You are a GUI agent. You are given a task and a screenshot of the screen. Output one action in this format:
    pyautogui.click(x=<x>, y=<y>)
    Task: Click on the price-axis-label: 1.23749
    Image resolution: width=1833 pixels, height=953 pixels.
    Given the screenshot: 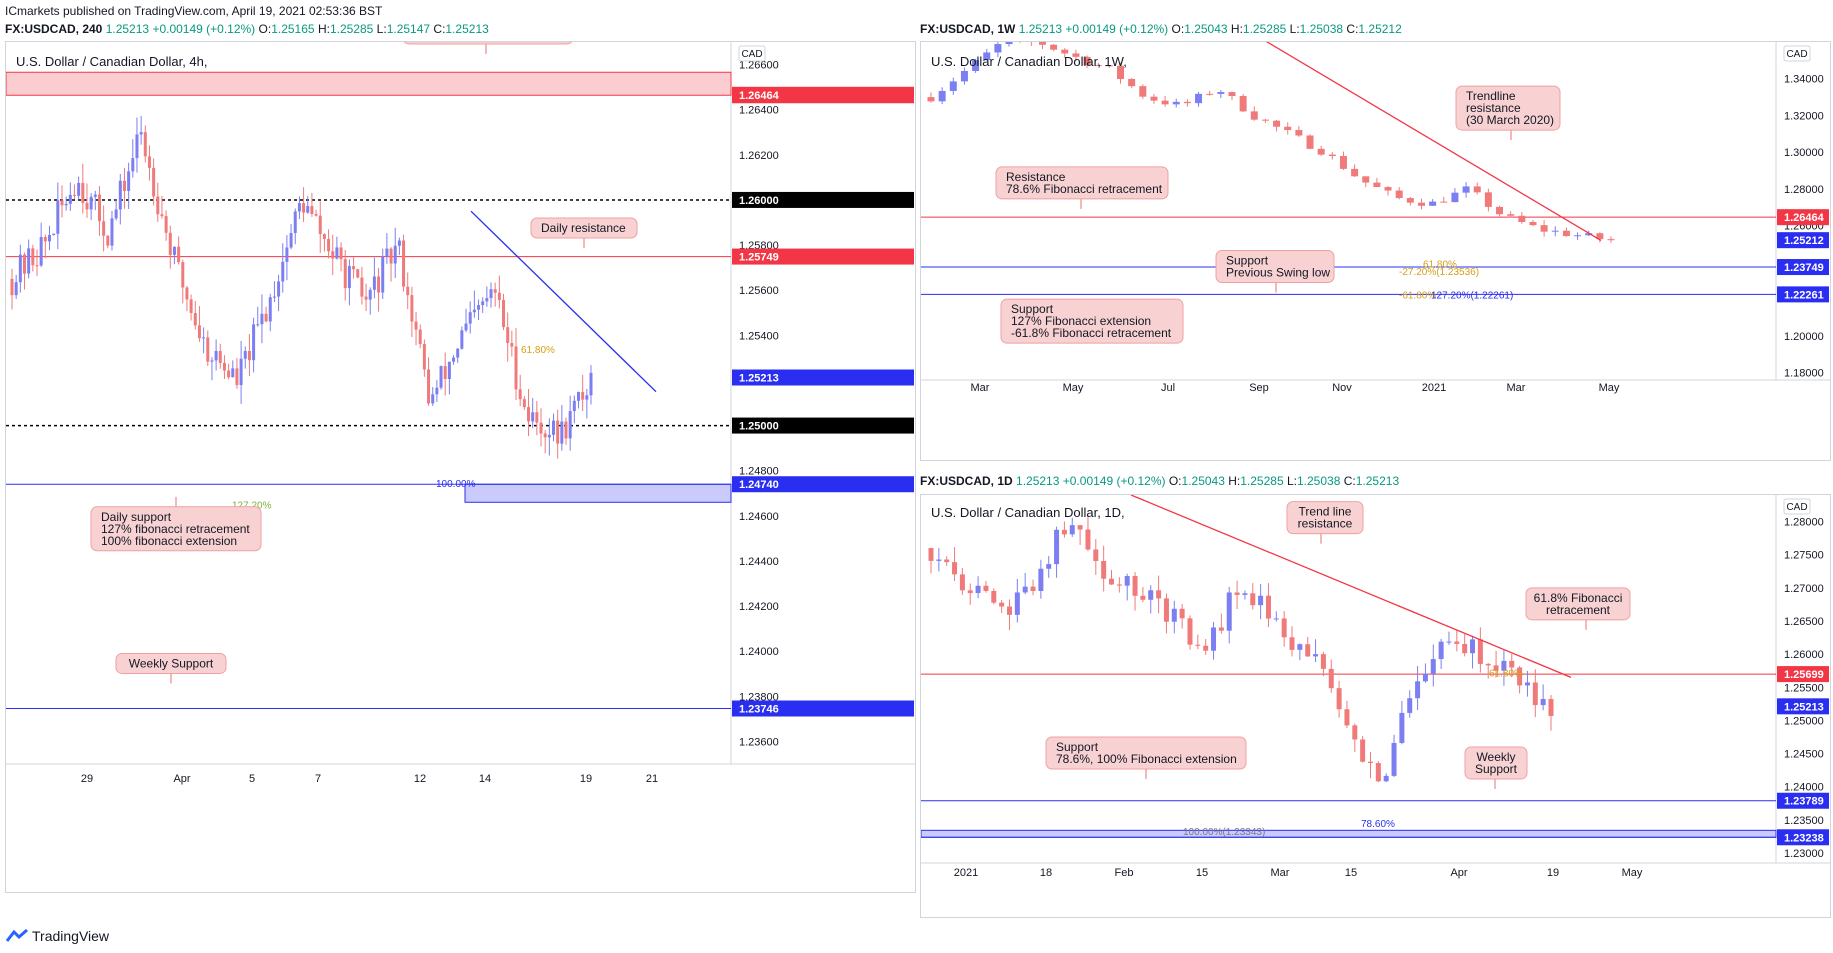 What is the action you would take?
    pyautogui.click(x=1804, y=268)
    